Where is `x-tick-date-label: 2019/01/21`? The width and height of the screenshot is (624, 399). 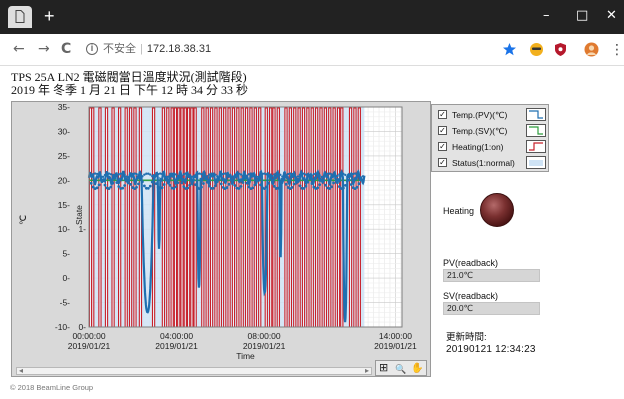 x-tick-date-label: 2019/01/21 is located at coordinates (89, 346).